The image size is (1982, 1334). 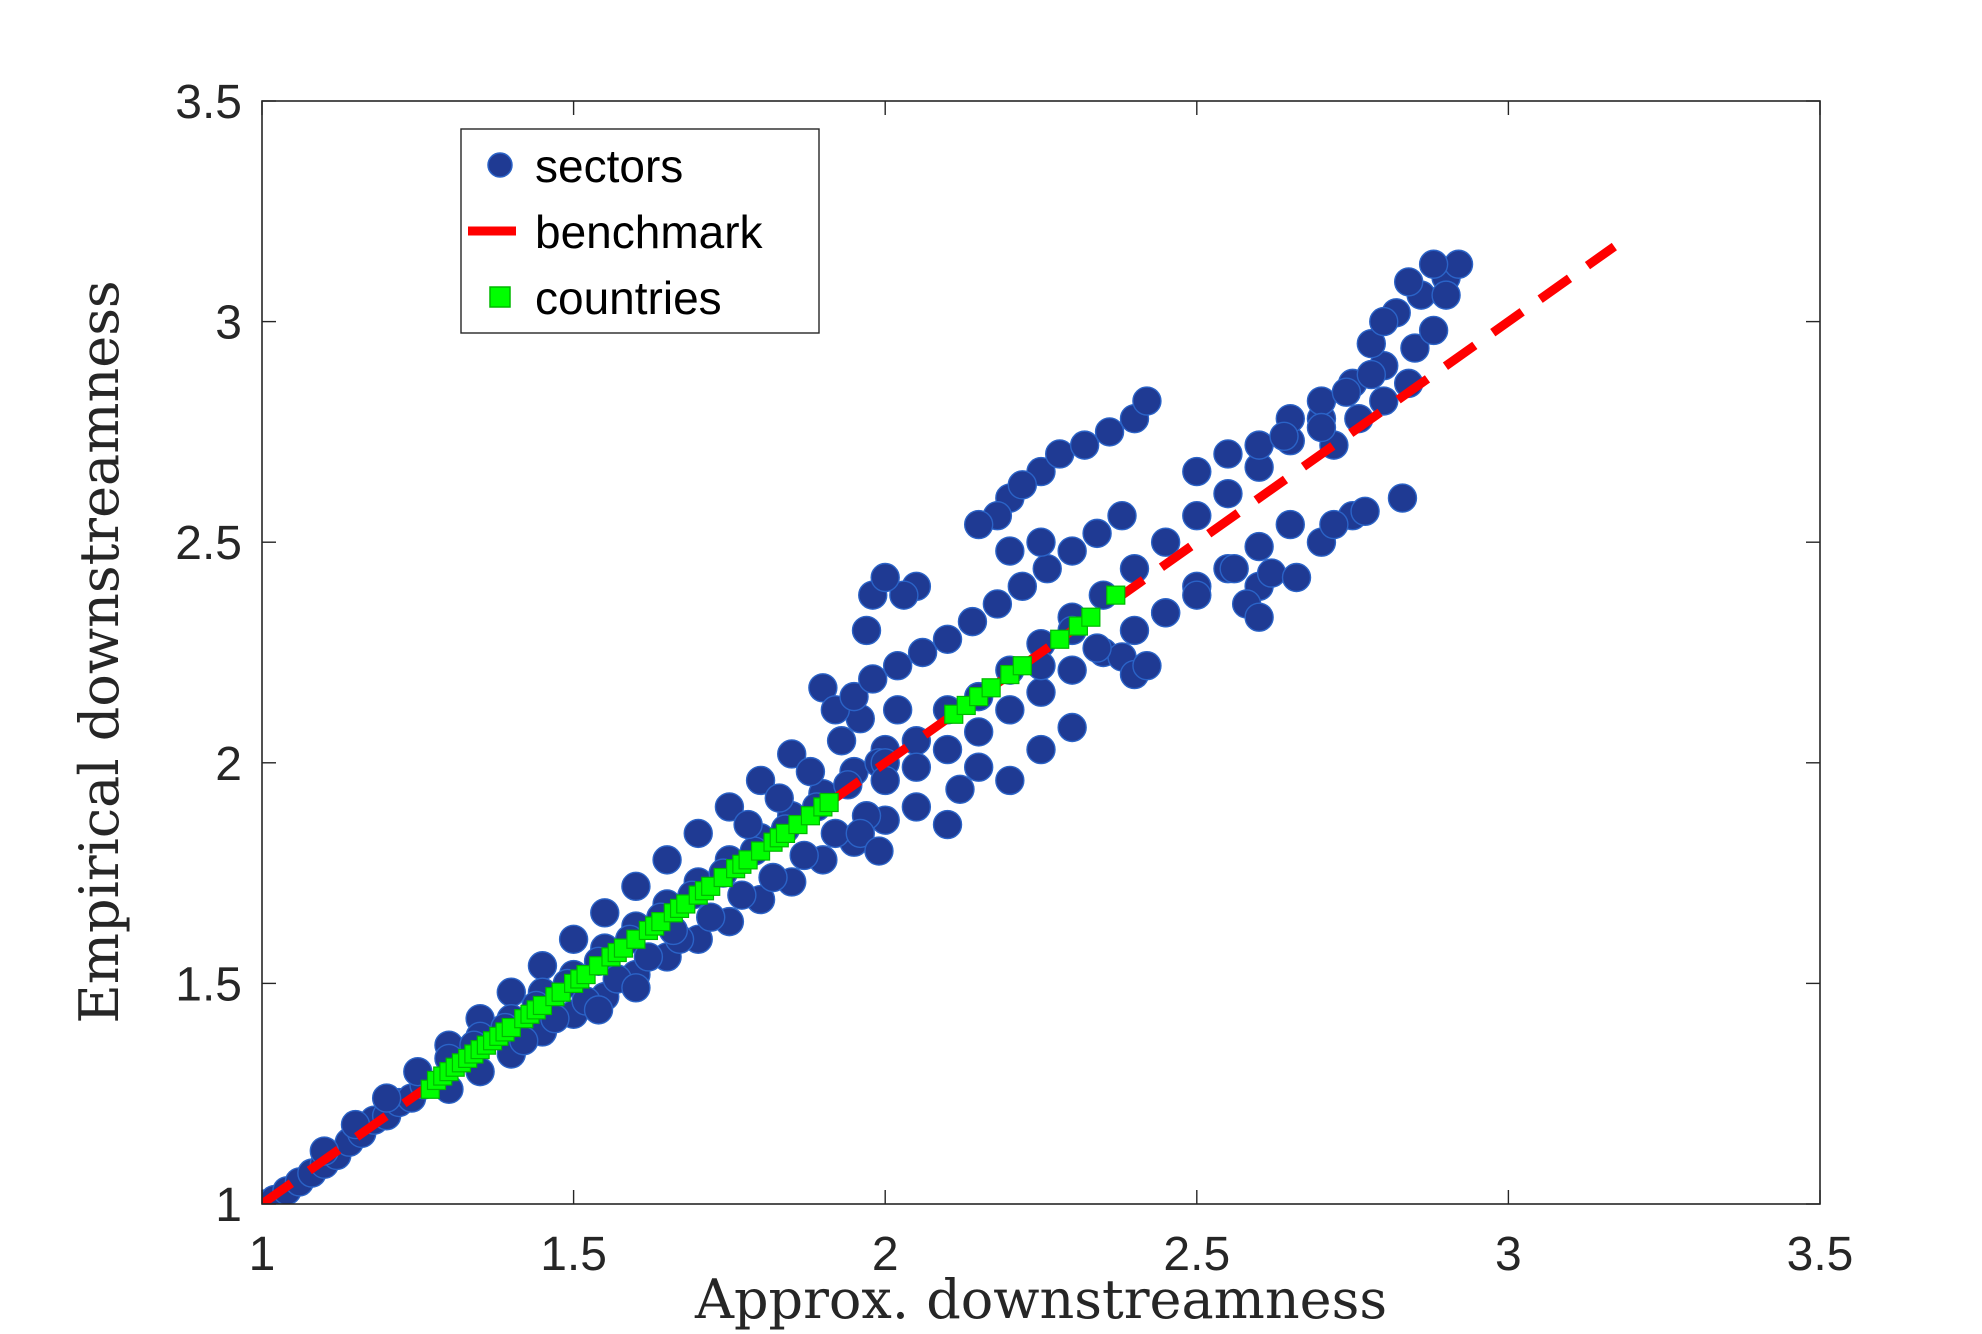 I want to click on y-tick-label-0: 1, so click(x=228, y=1205).